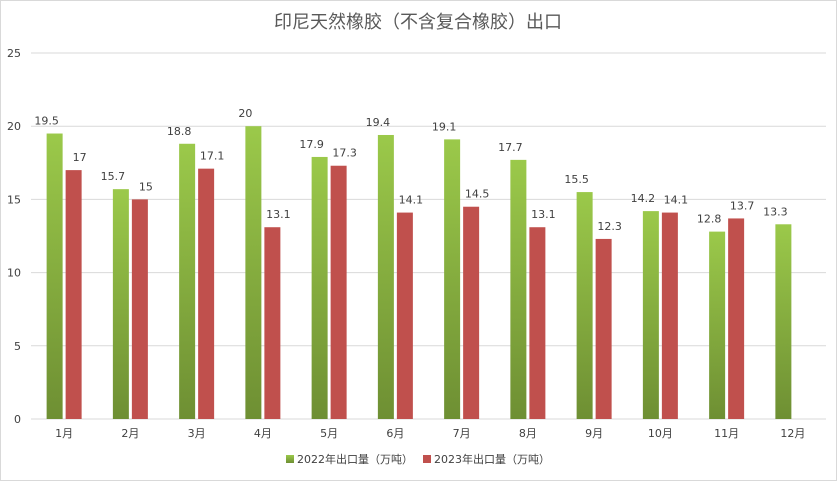 The width and height of the screenshot is (837, 481). What do you see at coordinates (510, 147) in the screenshot?
I see `data-label: 17.7` at bounding box center [510, 147].